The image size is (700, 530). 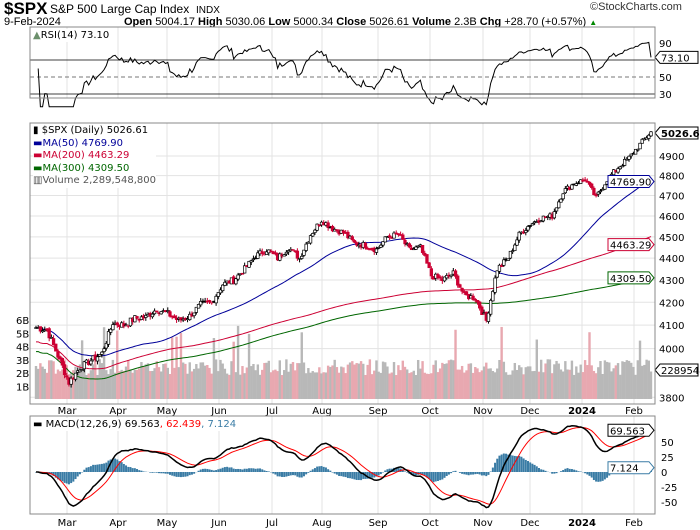 What do you see at coordinates (676, 133) in the screenshot?
I see `price-current-label-box` at bounding box center [676, 133].